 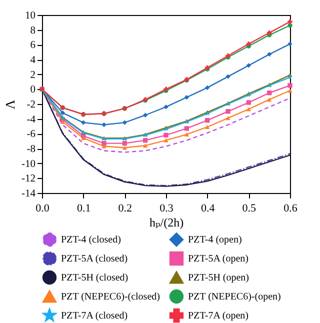 What do you see at coordinates (30, 16) in the screenshot?
I see `y-tick-label: 10` at bounding box center [30, 16].